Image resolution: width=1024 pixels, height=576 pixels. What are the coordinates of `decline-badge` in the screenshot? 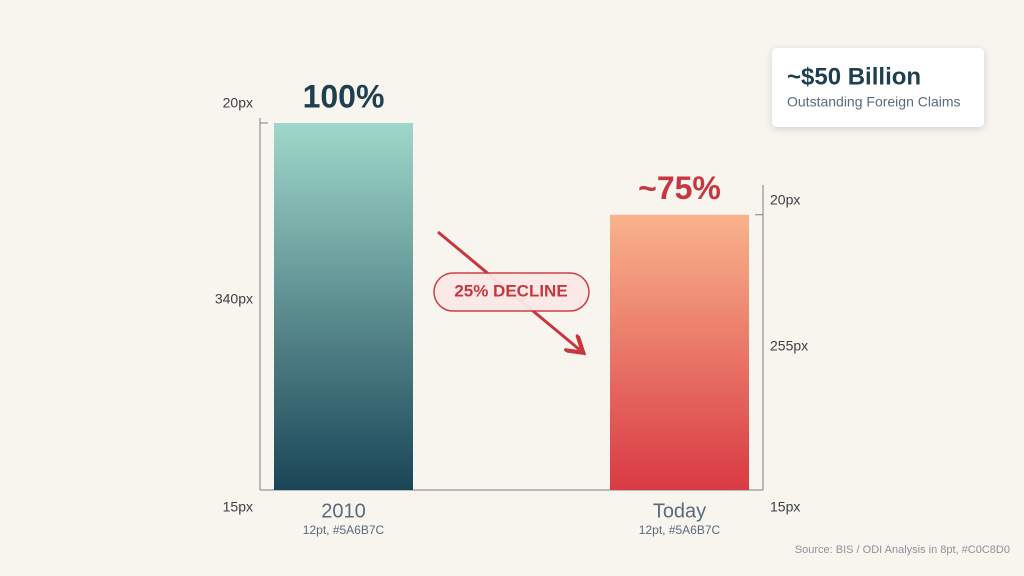 It's located at (511, 292).